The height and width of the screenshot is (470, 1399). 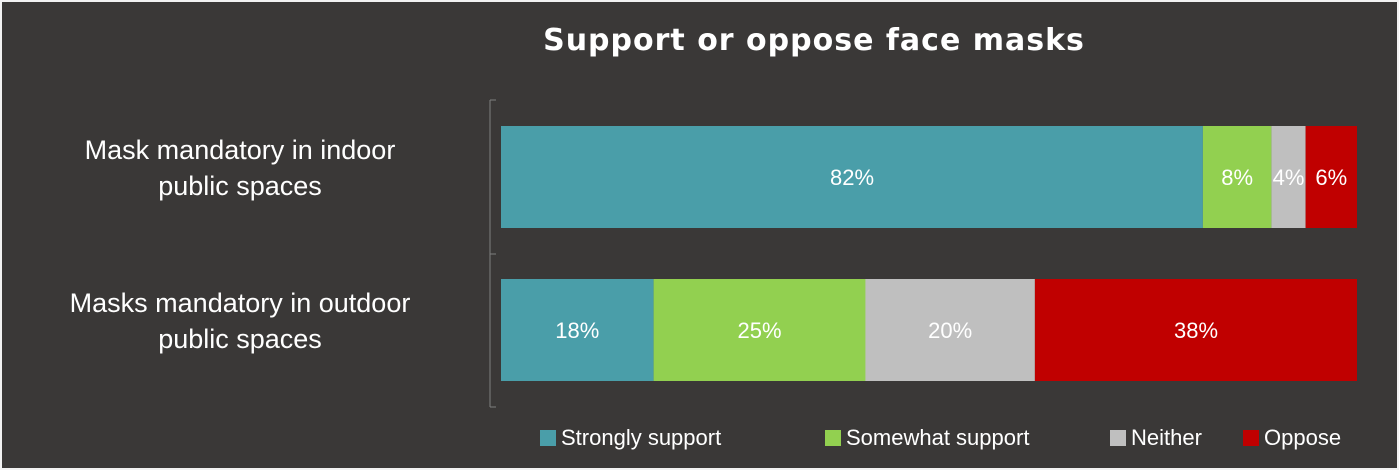 I want to click on legend-label: Oppose, so click(x=1302, y=437).